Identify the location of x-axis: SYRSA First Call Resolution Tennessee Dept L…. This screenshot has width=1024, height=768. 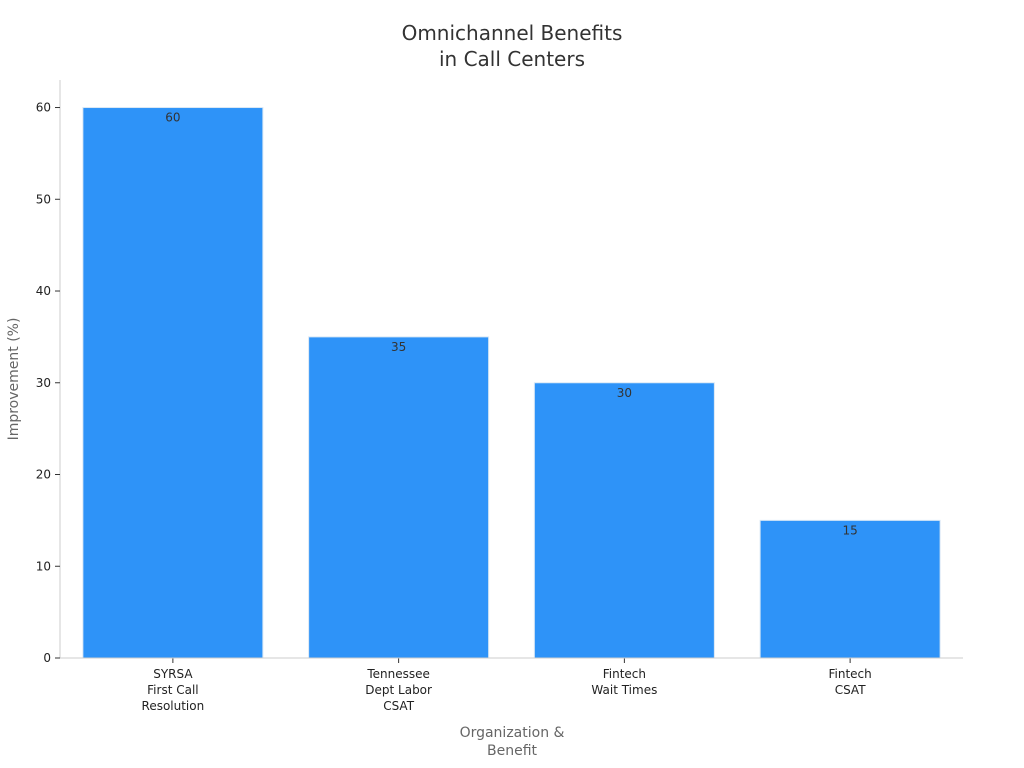
(511, 708).